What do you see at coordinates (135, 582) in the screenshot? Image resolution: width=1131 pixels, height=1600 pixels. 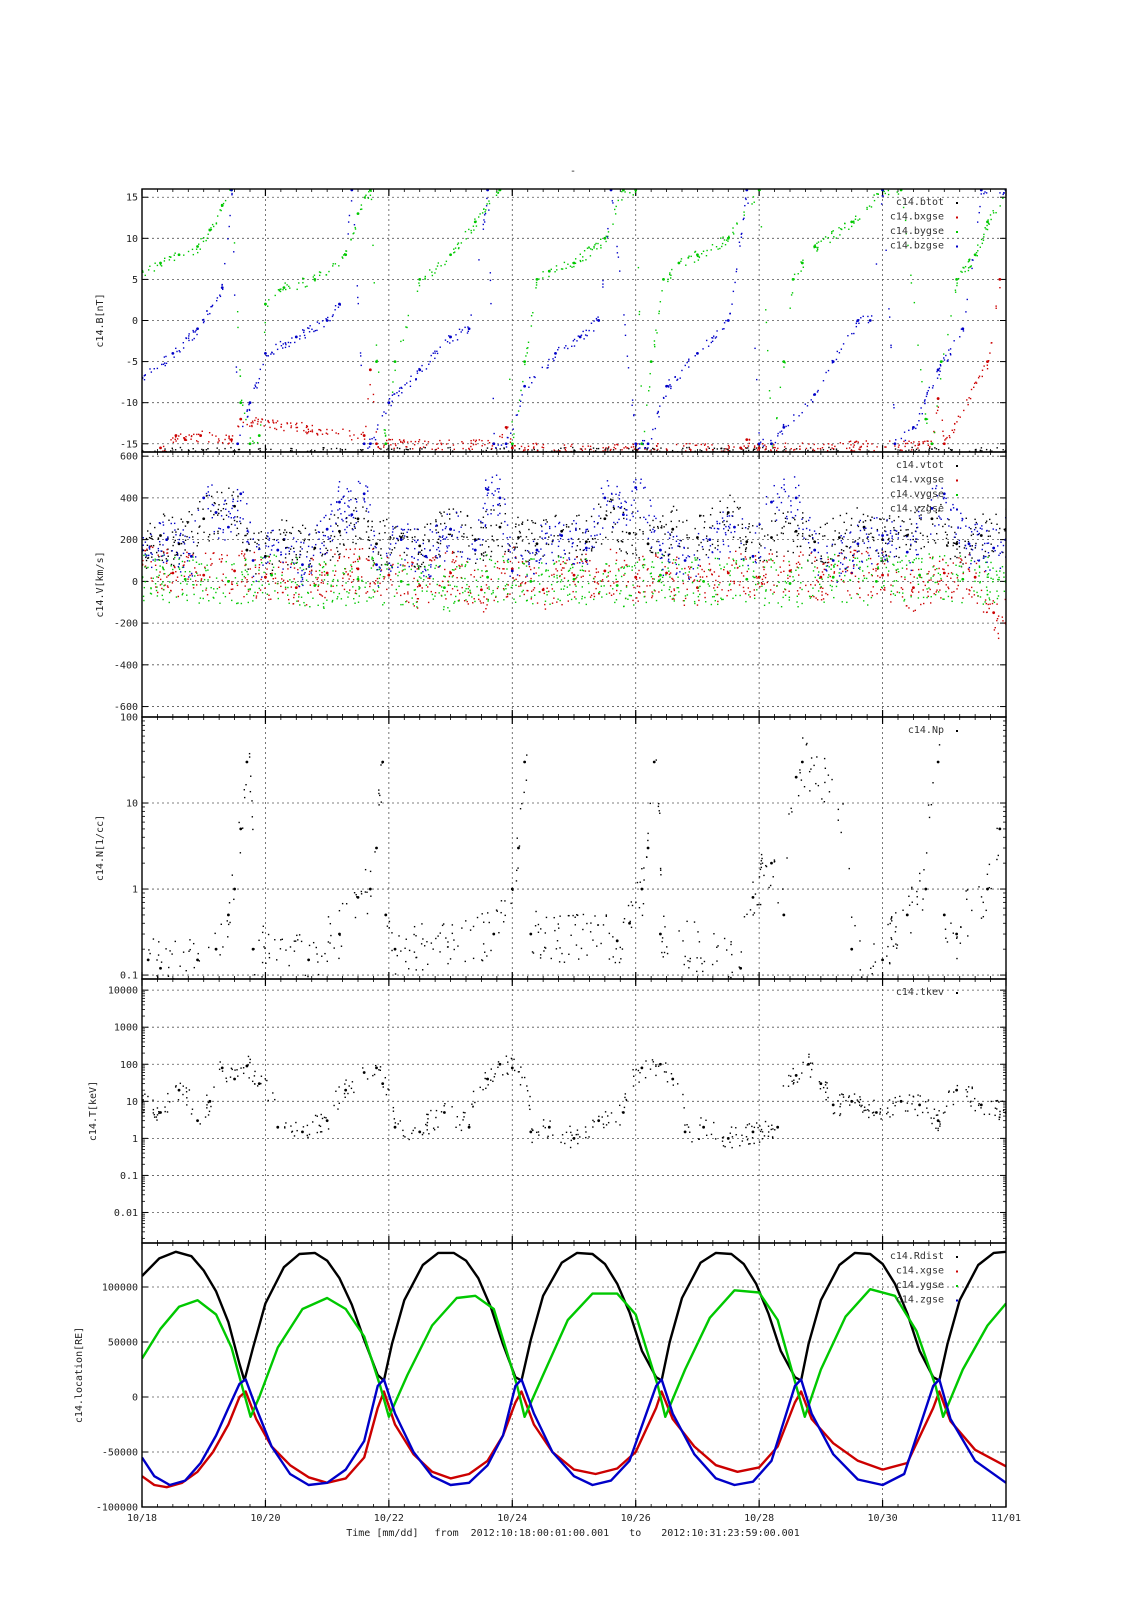 I see `y-tick-label: 0` at bounding box center [135, 582].